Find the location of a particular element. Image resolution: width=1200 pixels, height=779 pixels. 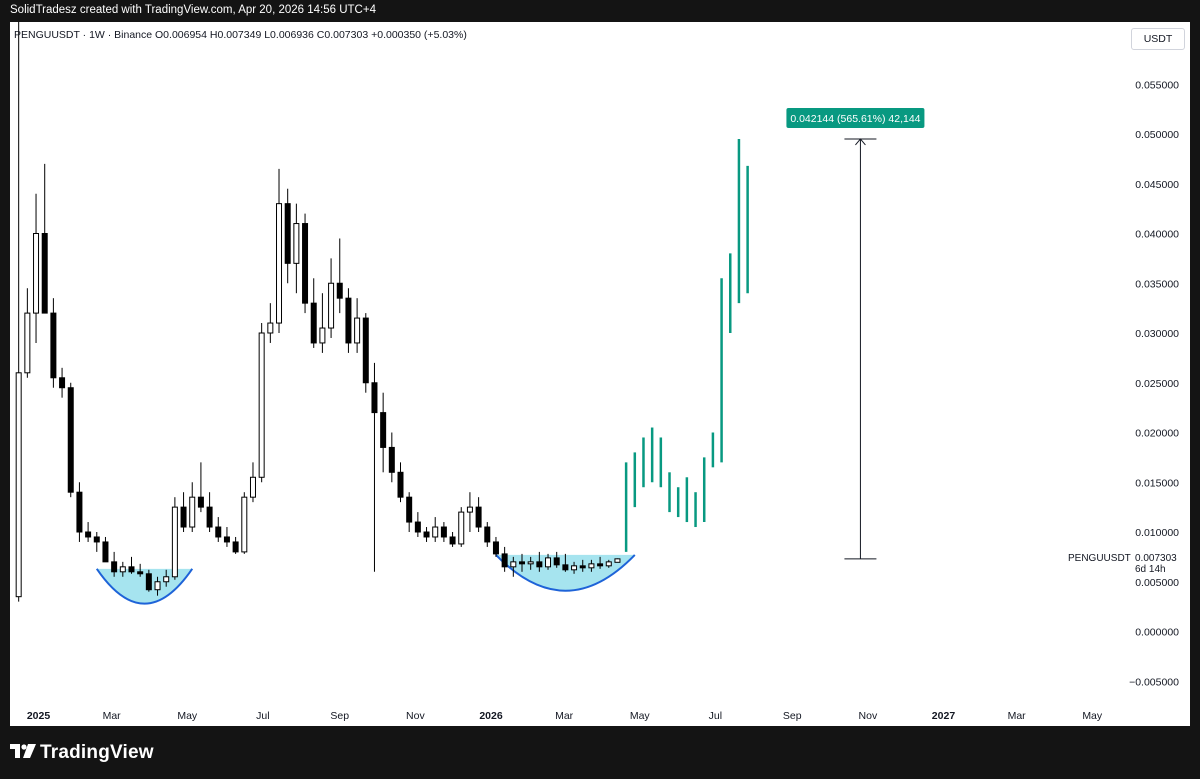

y-tick-label: 0.040000 is located at coordinates (1157, 235).